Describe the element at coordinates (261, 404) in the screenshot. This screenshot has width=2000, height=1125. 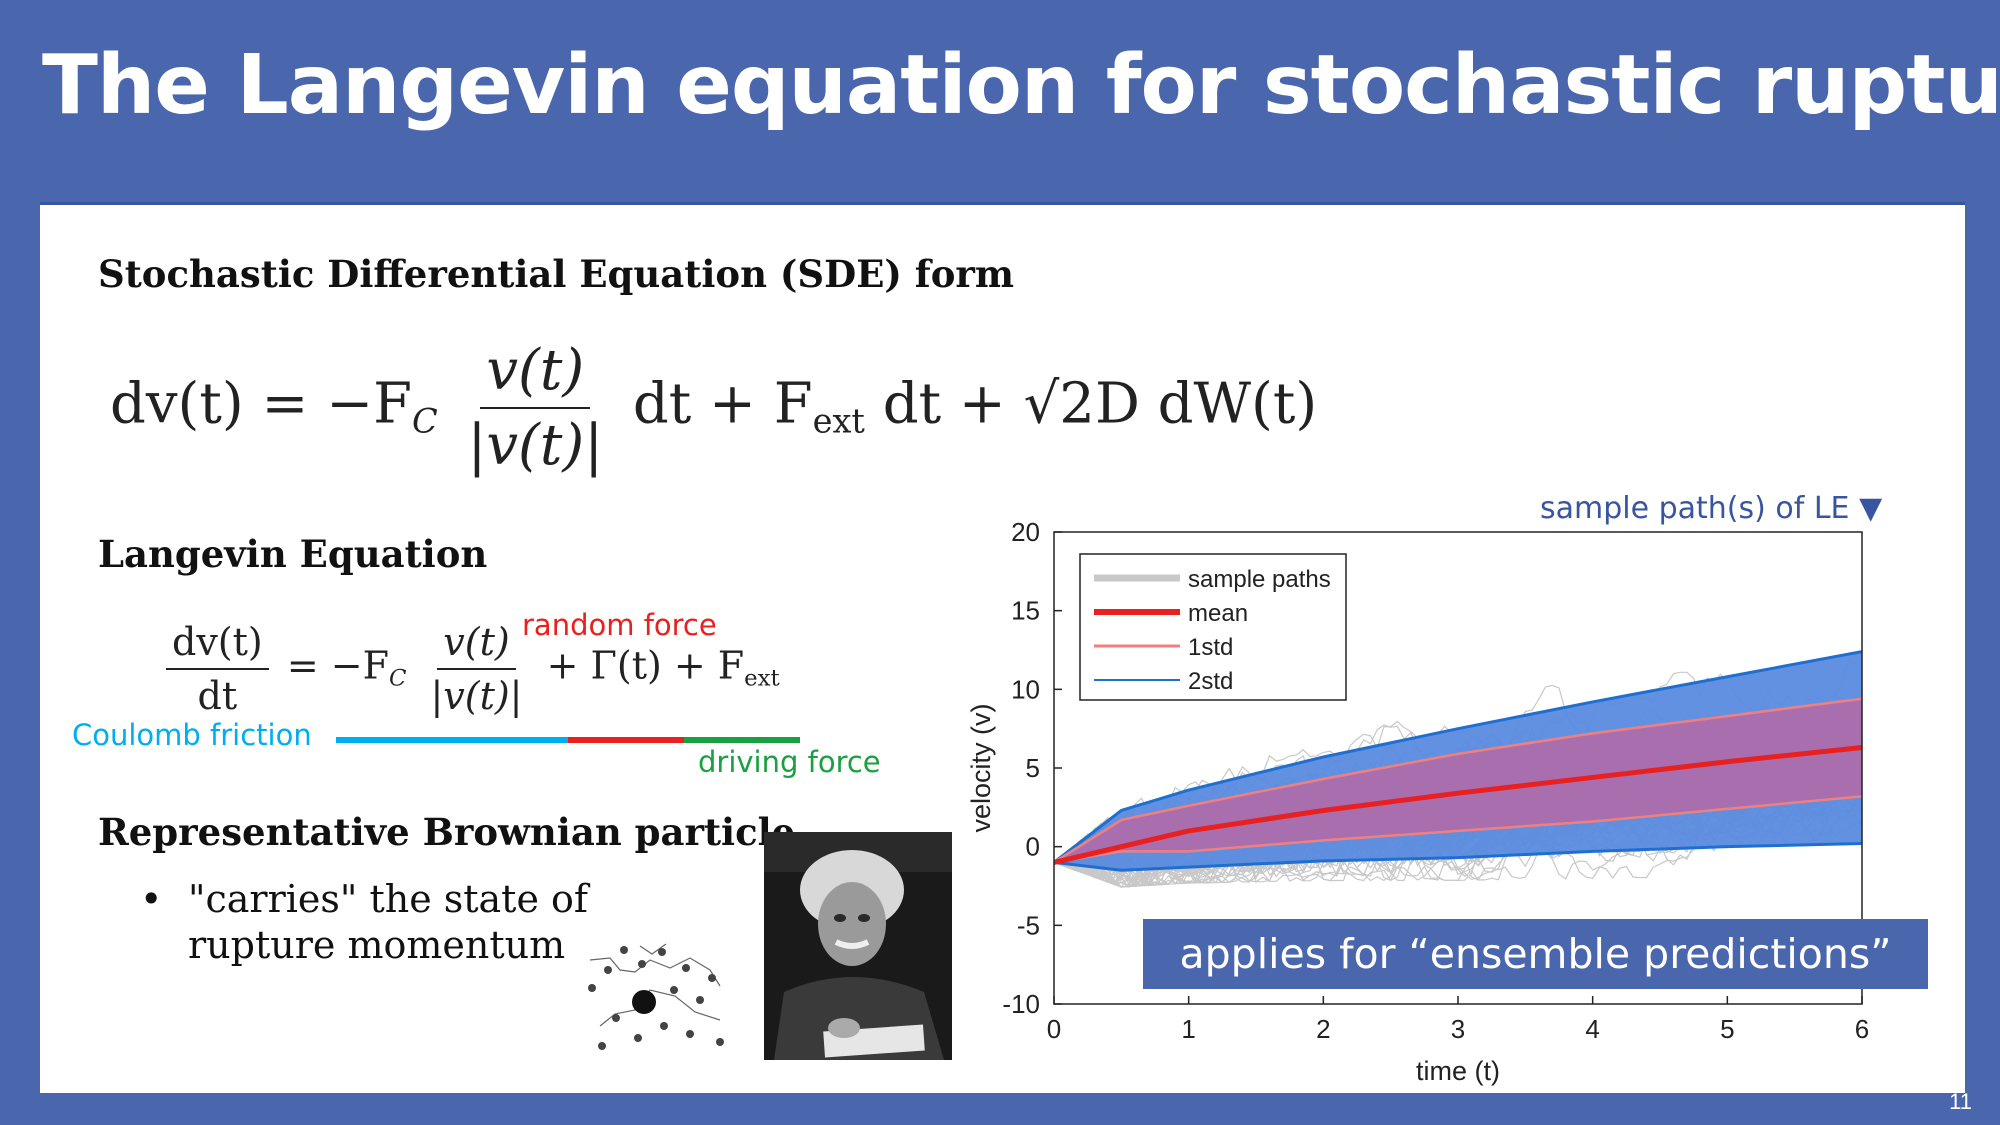
I see `sde-lhs: dv(t) = −F` at that location.